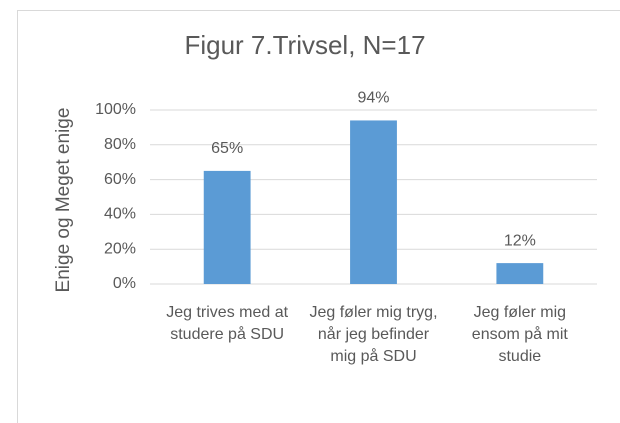 The width and height of the screenshot is (620, 423). What do you see at coordinates (124, 283) in the screenshot?
I see `y-tick-label: 0%` at bounding box center [124, 283].